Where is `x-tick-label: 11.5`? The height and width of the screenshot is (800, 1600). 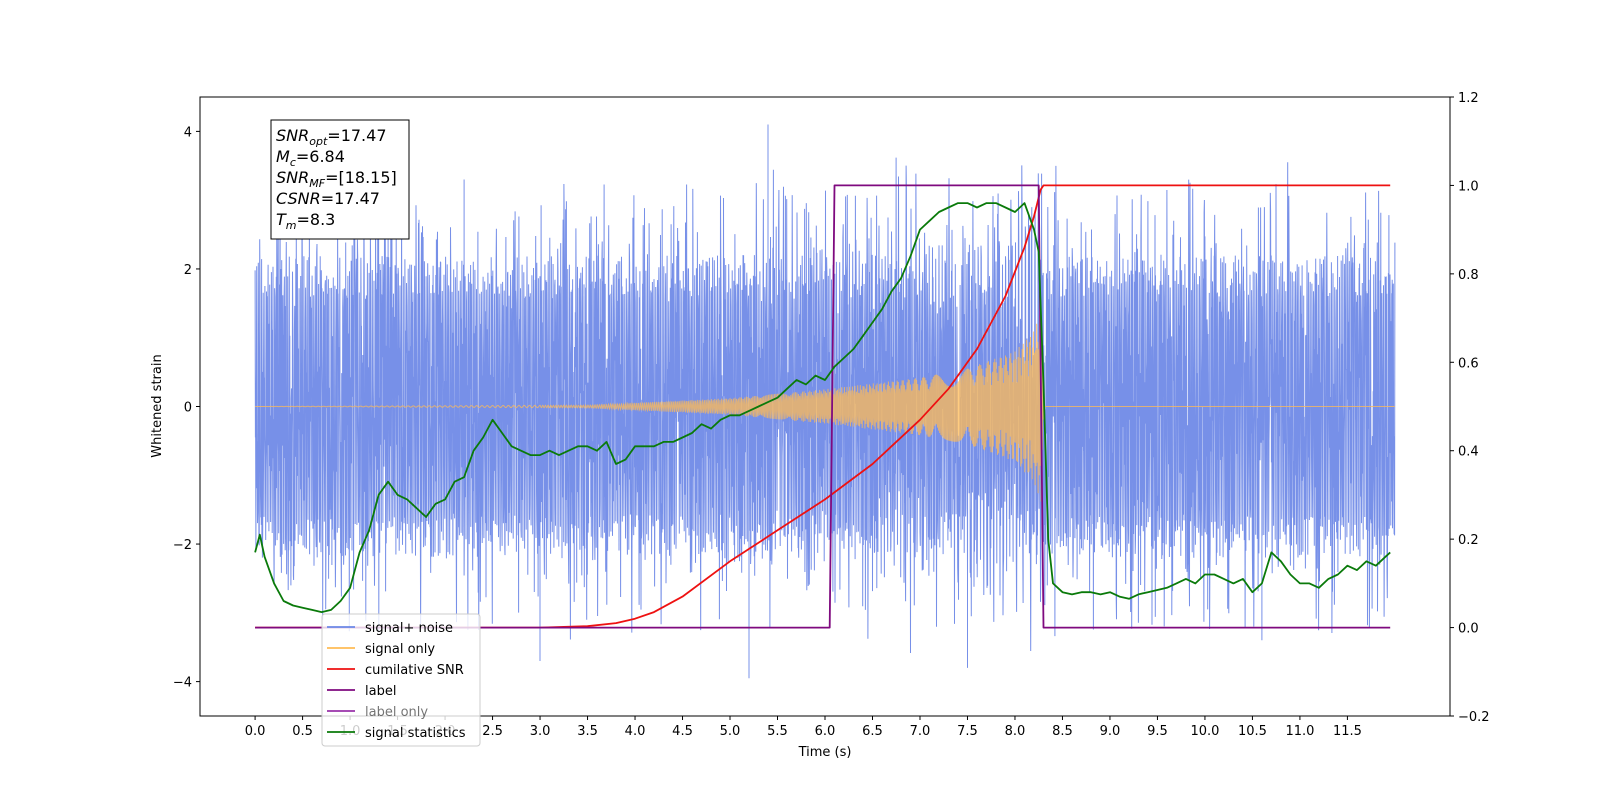 x-tick-label: 11.5 is located at coordinates (1347, 731).